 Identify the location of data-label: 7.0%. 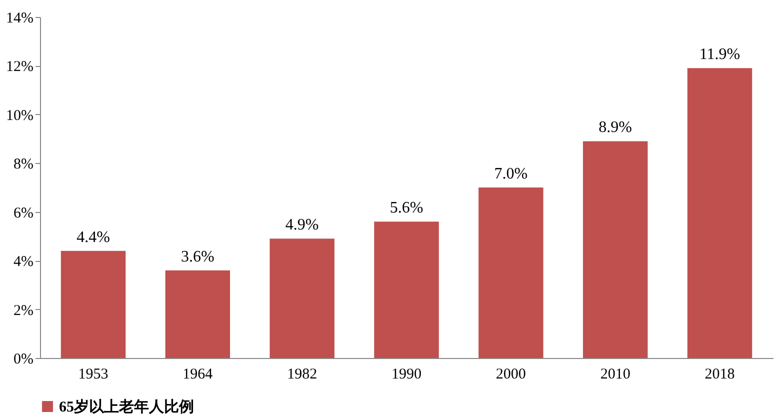
(511, 174).